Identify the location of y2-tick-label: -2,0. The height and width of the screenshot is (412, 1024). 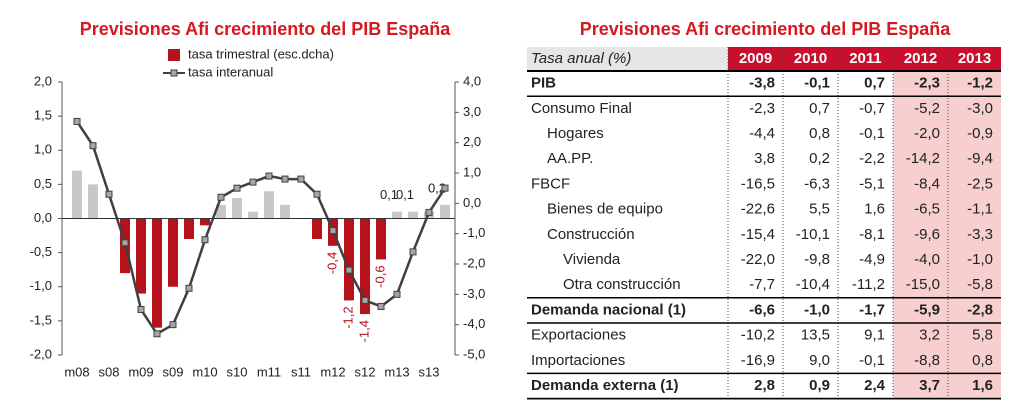
(474, 262).